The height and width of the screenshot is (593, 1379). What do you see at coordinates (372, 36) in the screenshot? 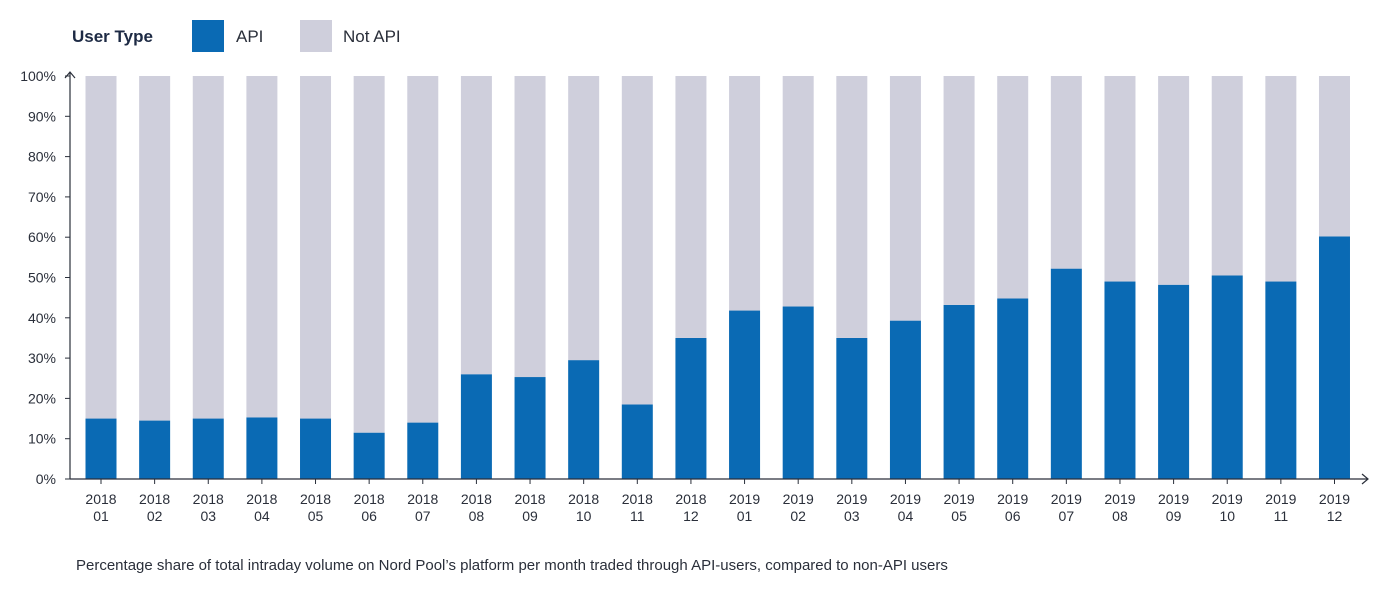
I see `legend-label-1: Not API` at bounding box center [372, 36].